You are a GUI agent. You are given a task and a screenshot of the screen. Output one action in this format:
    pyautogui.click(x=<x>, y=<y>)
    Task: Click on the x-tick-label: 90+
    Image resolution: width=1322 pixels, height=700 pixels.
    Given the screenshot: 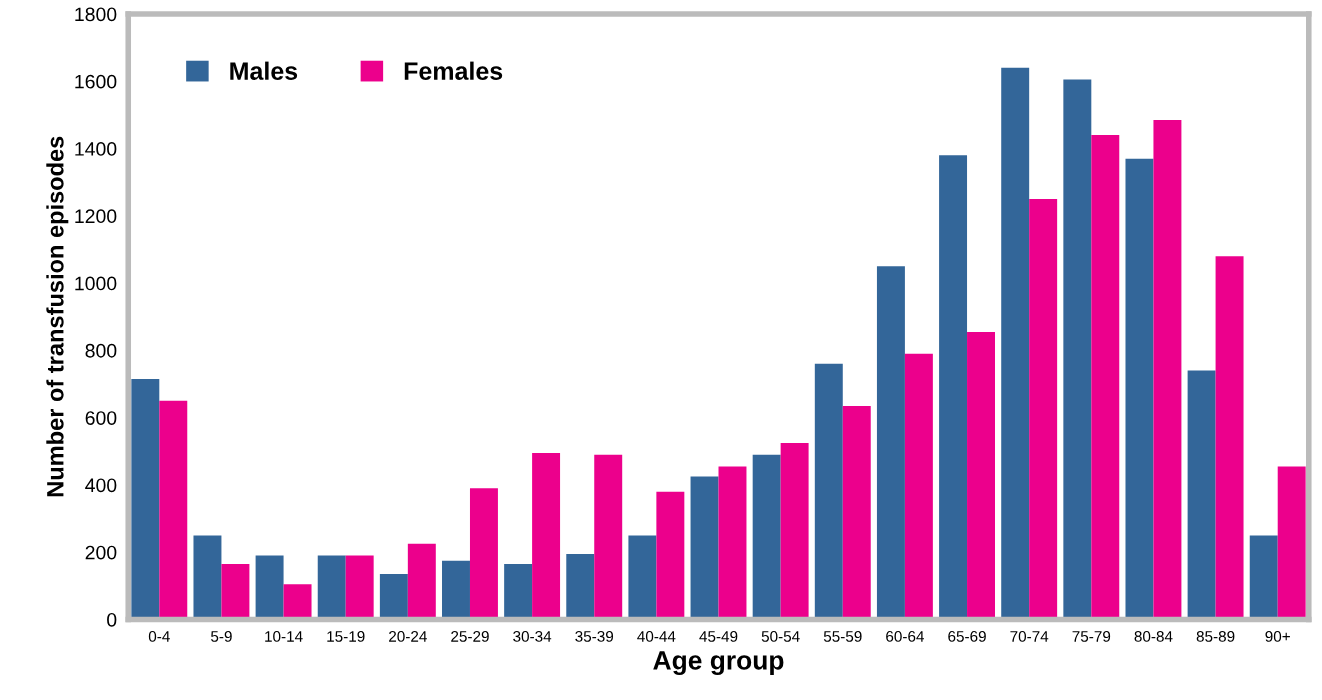 What is the action you would take?
    pyautogui.click(x=1277, y=636)
    